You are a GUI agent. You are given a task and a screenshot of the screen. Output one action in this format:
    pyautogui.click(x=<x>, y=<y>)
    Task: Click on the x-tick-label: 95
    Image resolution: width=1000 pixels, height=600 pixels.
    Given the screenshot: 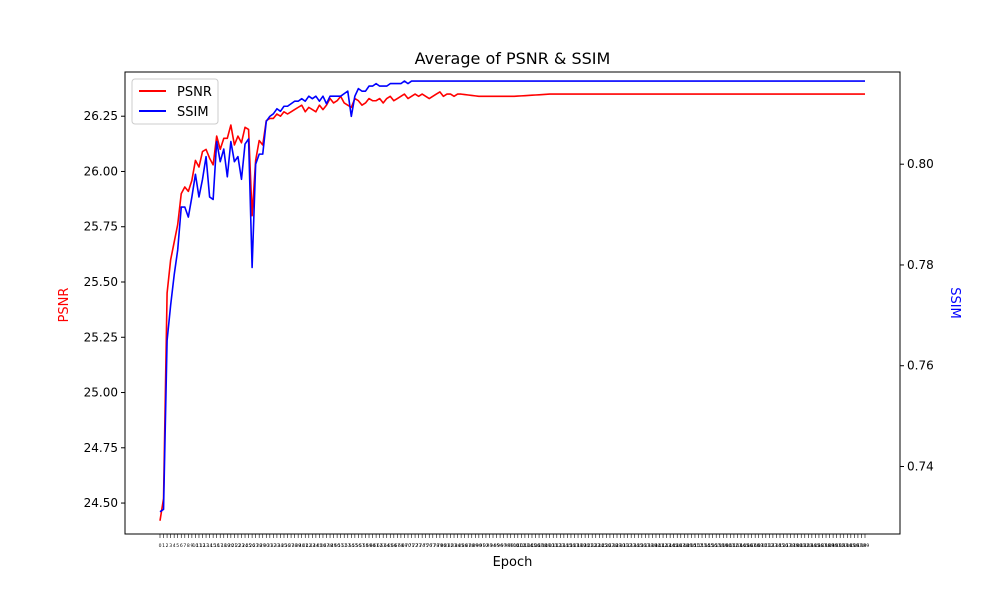 What is the action you would take?
    pyautogui.click(x=497, y=546)
    